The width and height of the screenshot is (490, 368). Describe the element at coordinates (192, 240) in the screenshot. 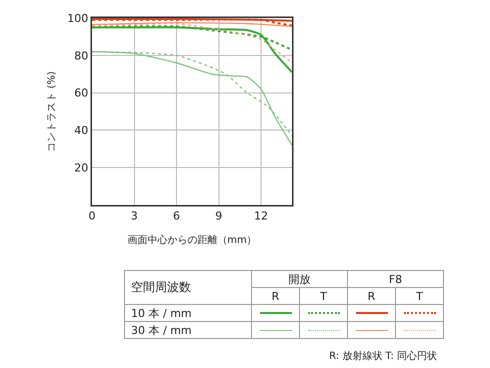

I see `x-axis-title: 画面中心からの距離（mm）` at that location.